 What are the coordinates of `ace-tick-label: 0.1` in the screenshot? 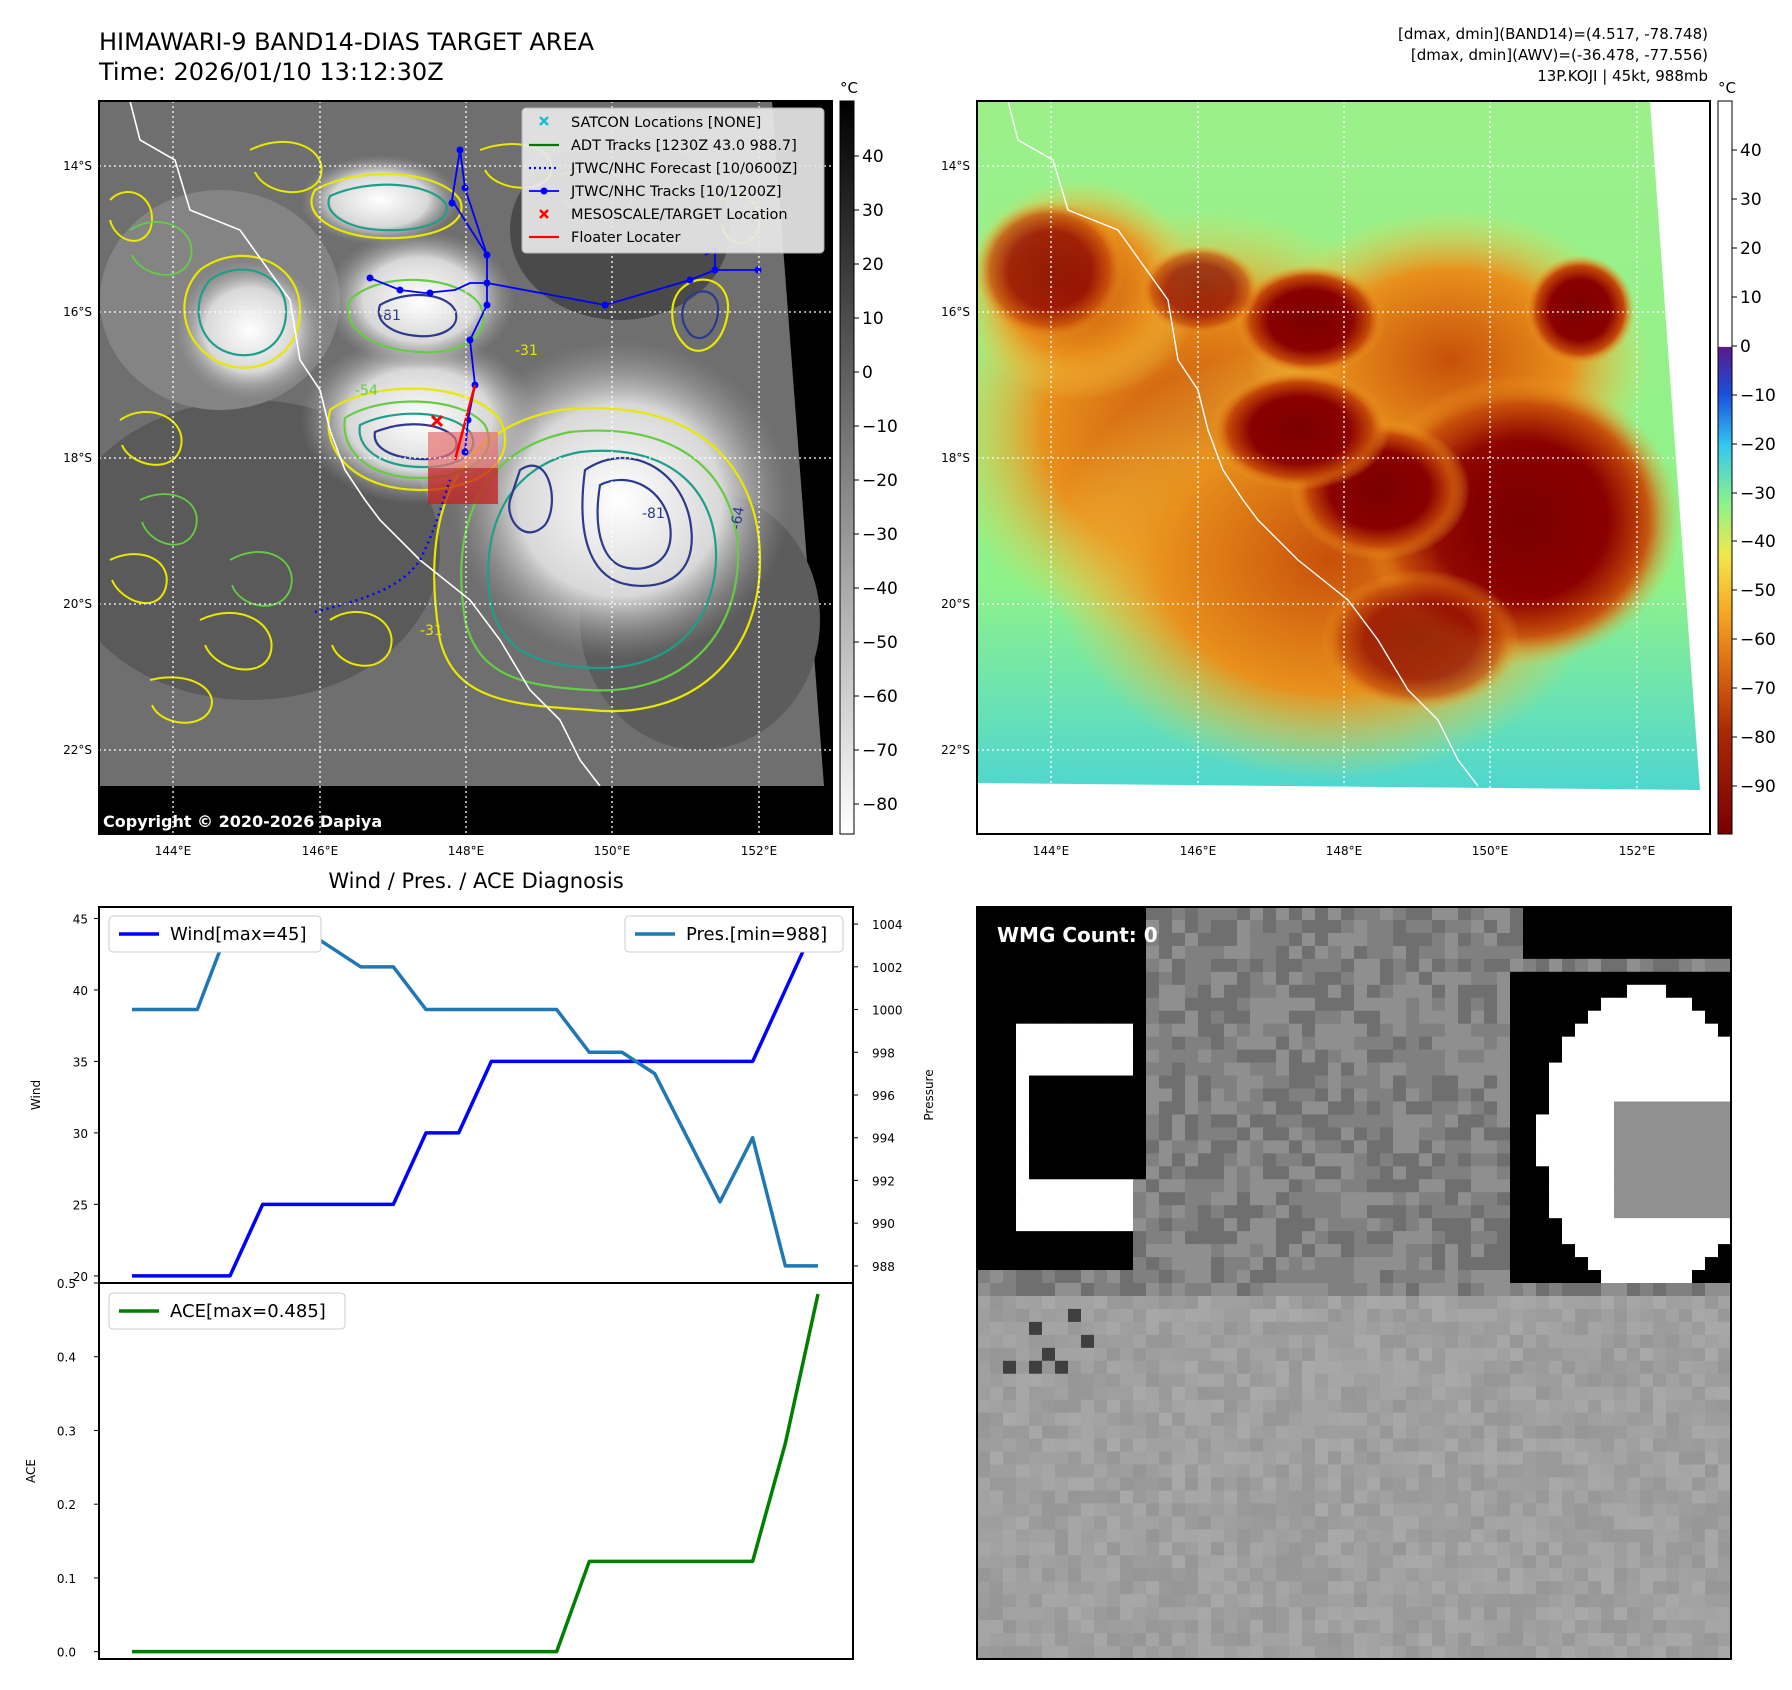 It's located at (66, 1579).